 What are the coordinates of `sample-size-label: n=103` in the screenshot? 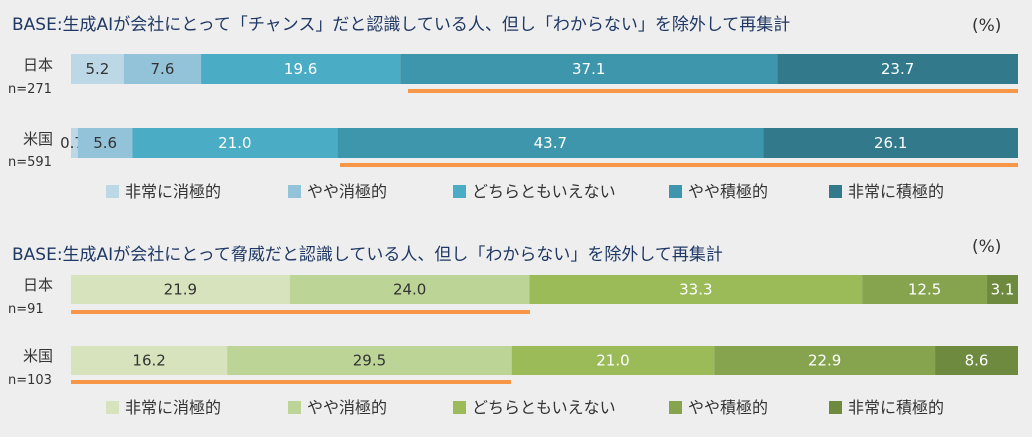 It's located at (30, 380).